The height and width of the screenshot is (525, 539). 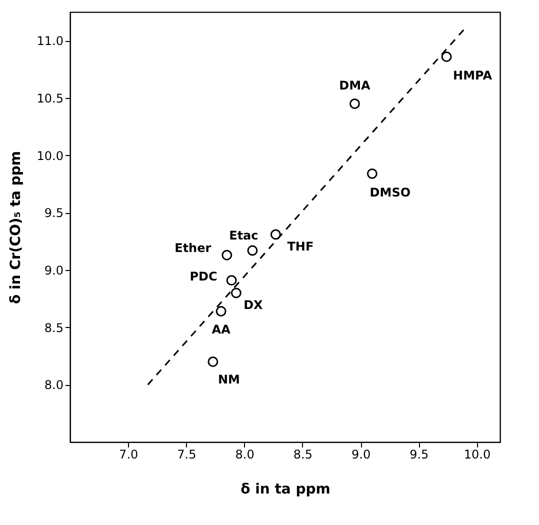 I want to click on y-tick-label: 9.0, so click(x=54, y=271).